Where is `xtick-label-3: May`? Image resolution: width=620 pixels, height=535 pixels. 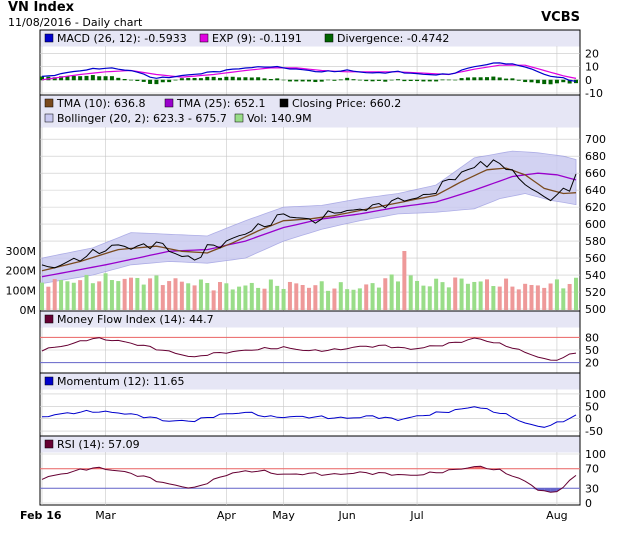 xtick-label-3: May is located at coordinates (283, 515).